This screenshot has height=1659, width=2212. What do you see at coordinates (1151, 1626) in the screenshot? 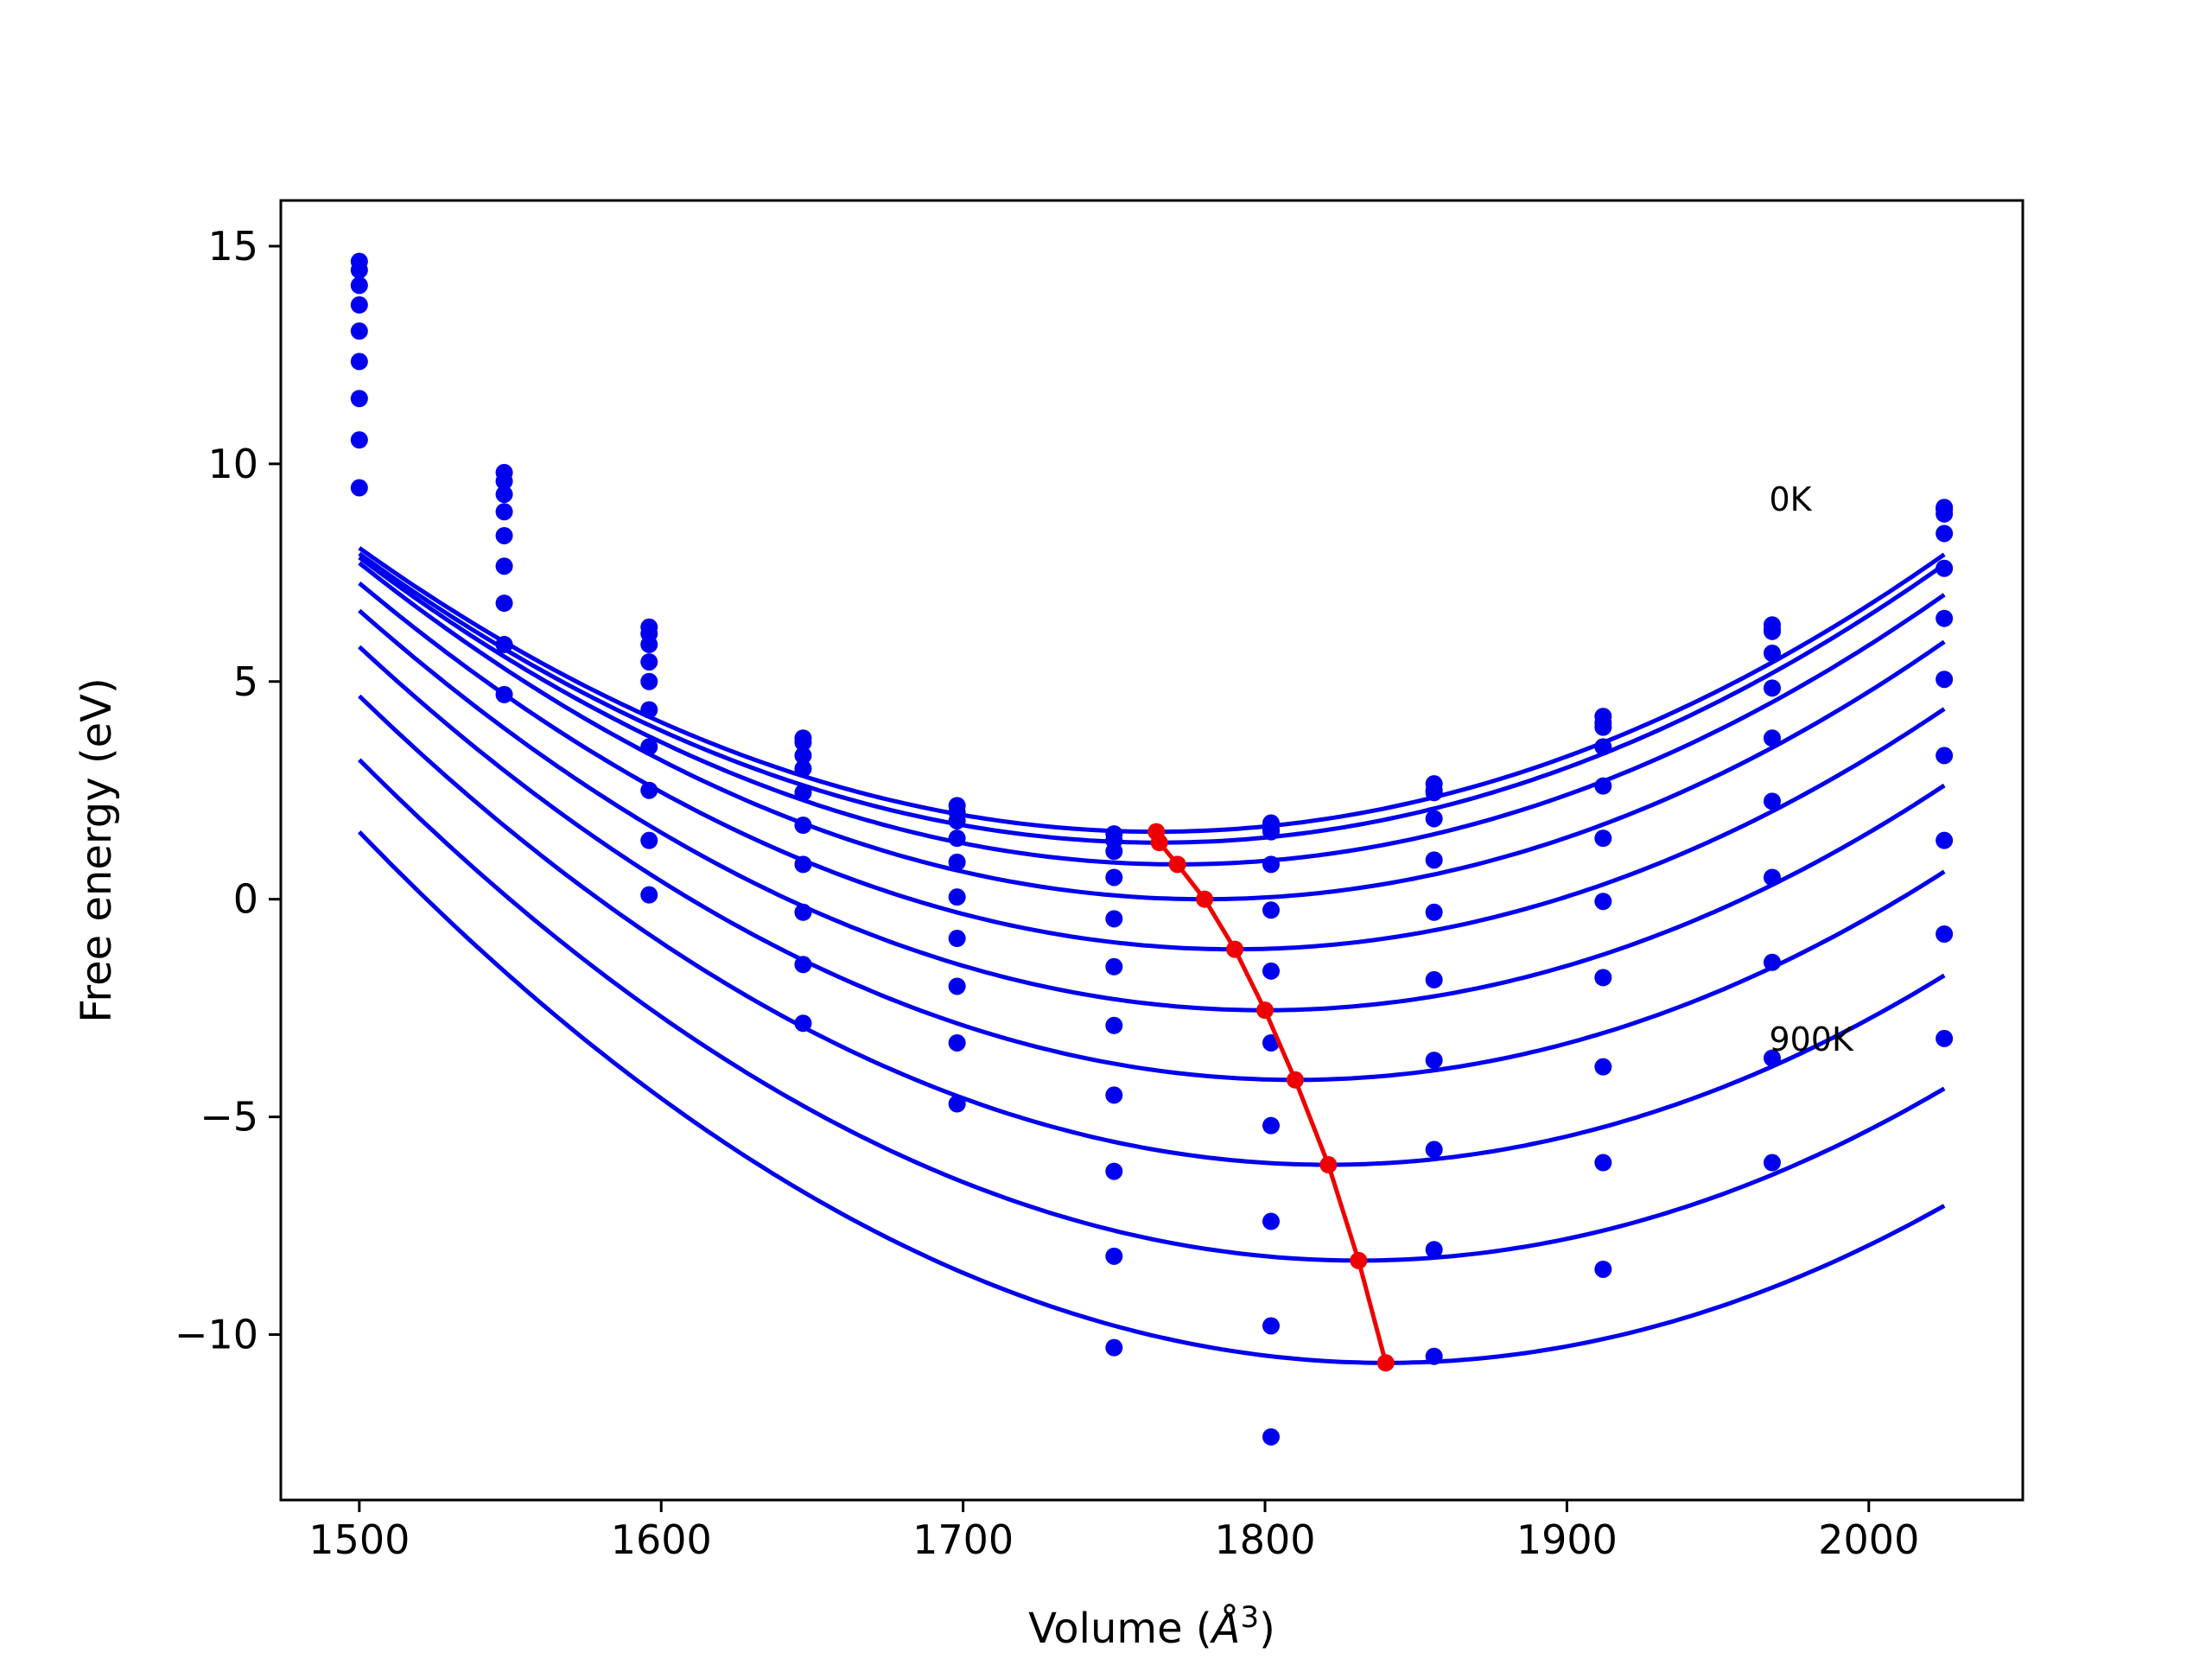
I see `x-axis-label: Volume (Å3)` at bounding box center [1151, 1626].